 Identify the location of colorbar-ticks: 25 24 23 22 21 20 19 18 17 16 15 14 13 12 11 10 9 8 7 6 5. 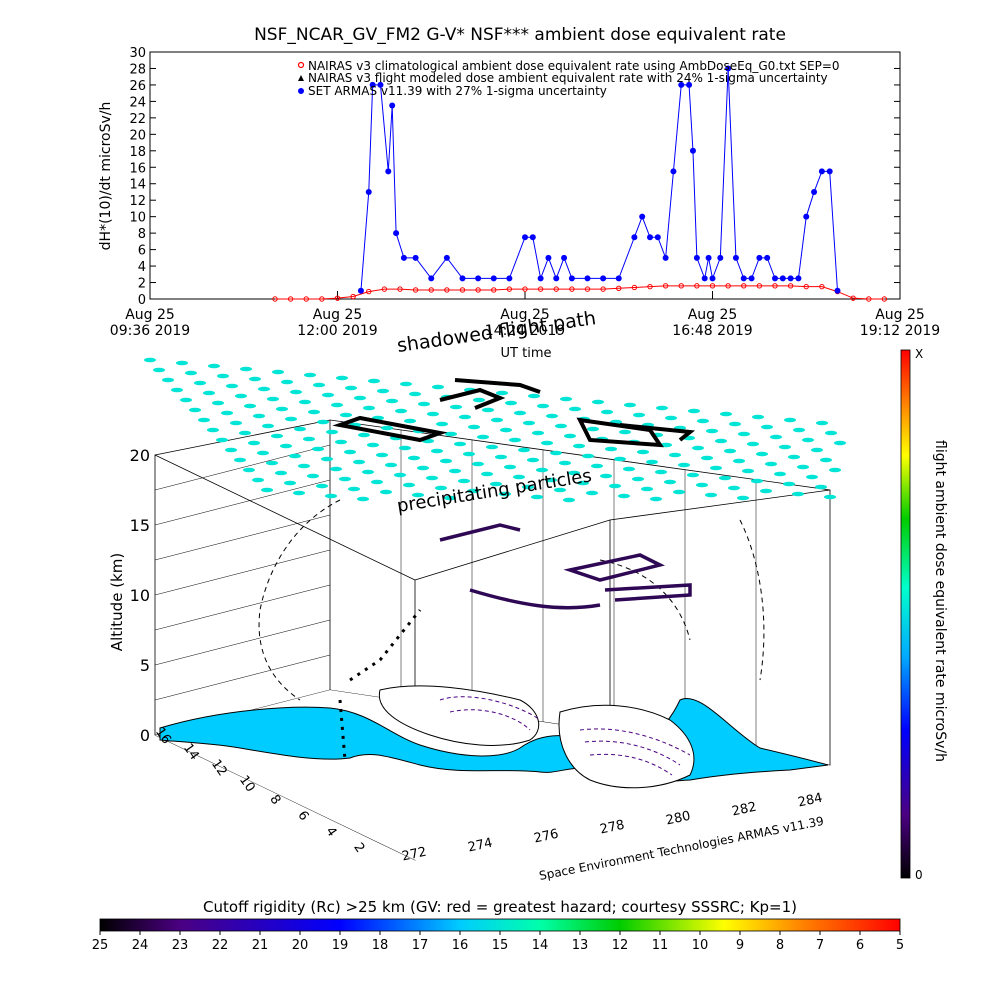
(498, 942).